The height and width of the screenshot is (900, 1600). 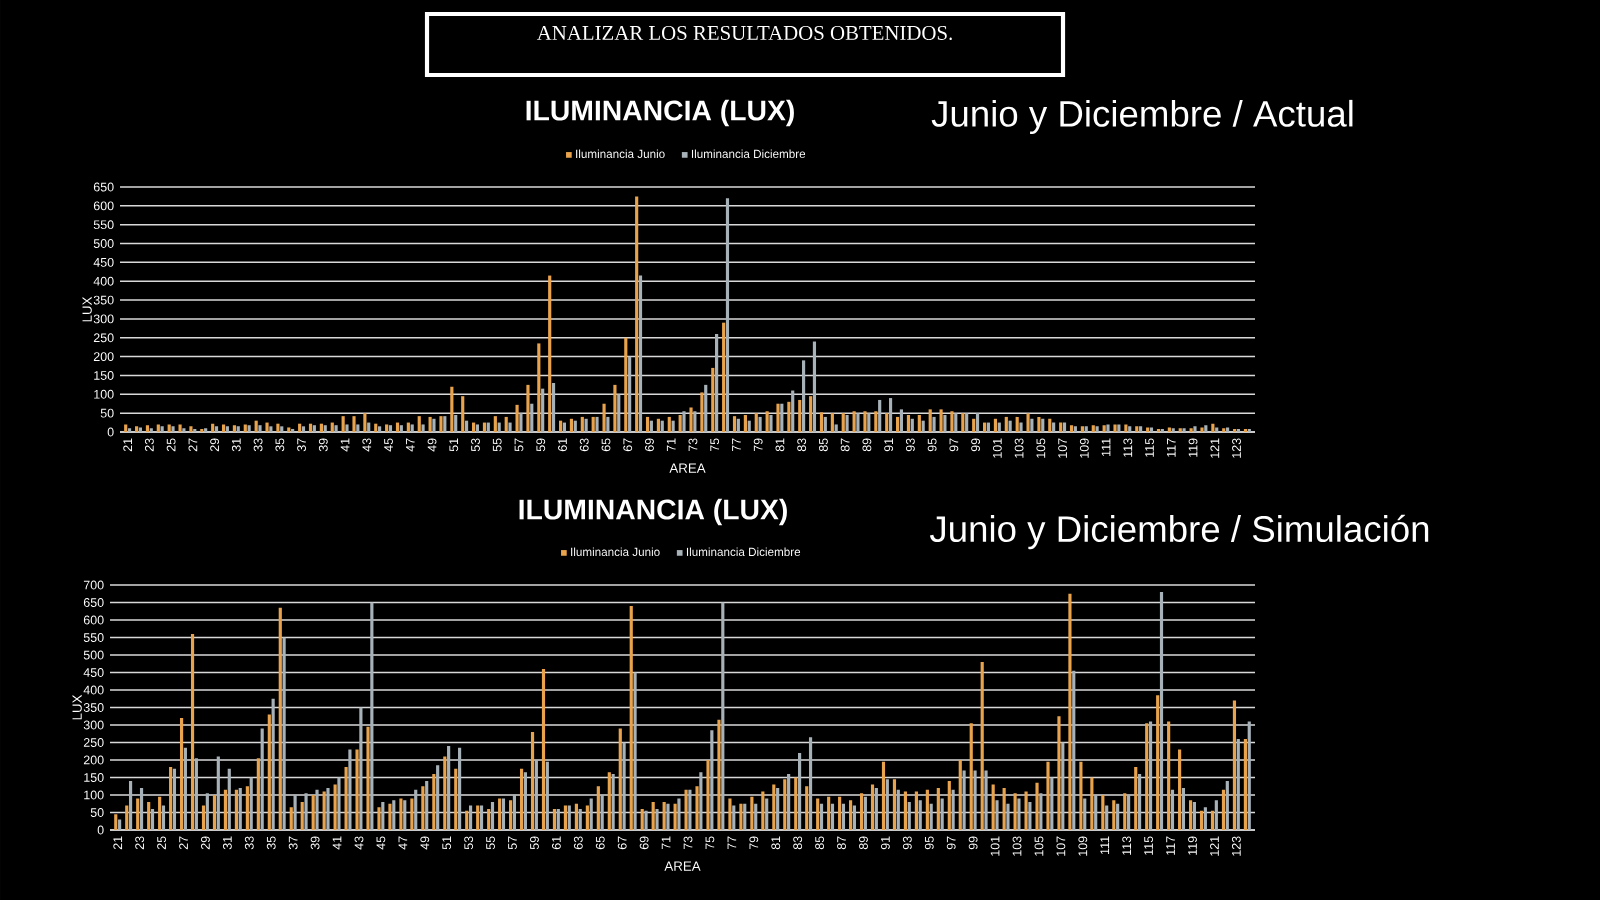 I want to click on x-tick-label: 73, so click(x=688, y=843).